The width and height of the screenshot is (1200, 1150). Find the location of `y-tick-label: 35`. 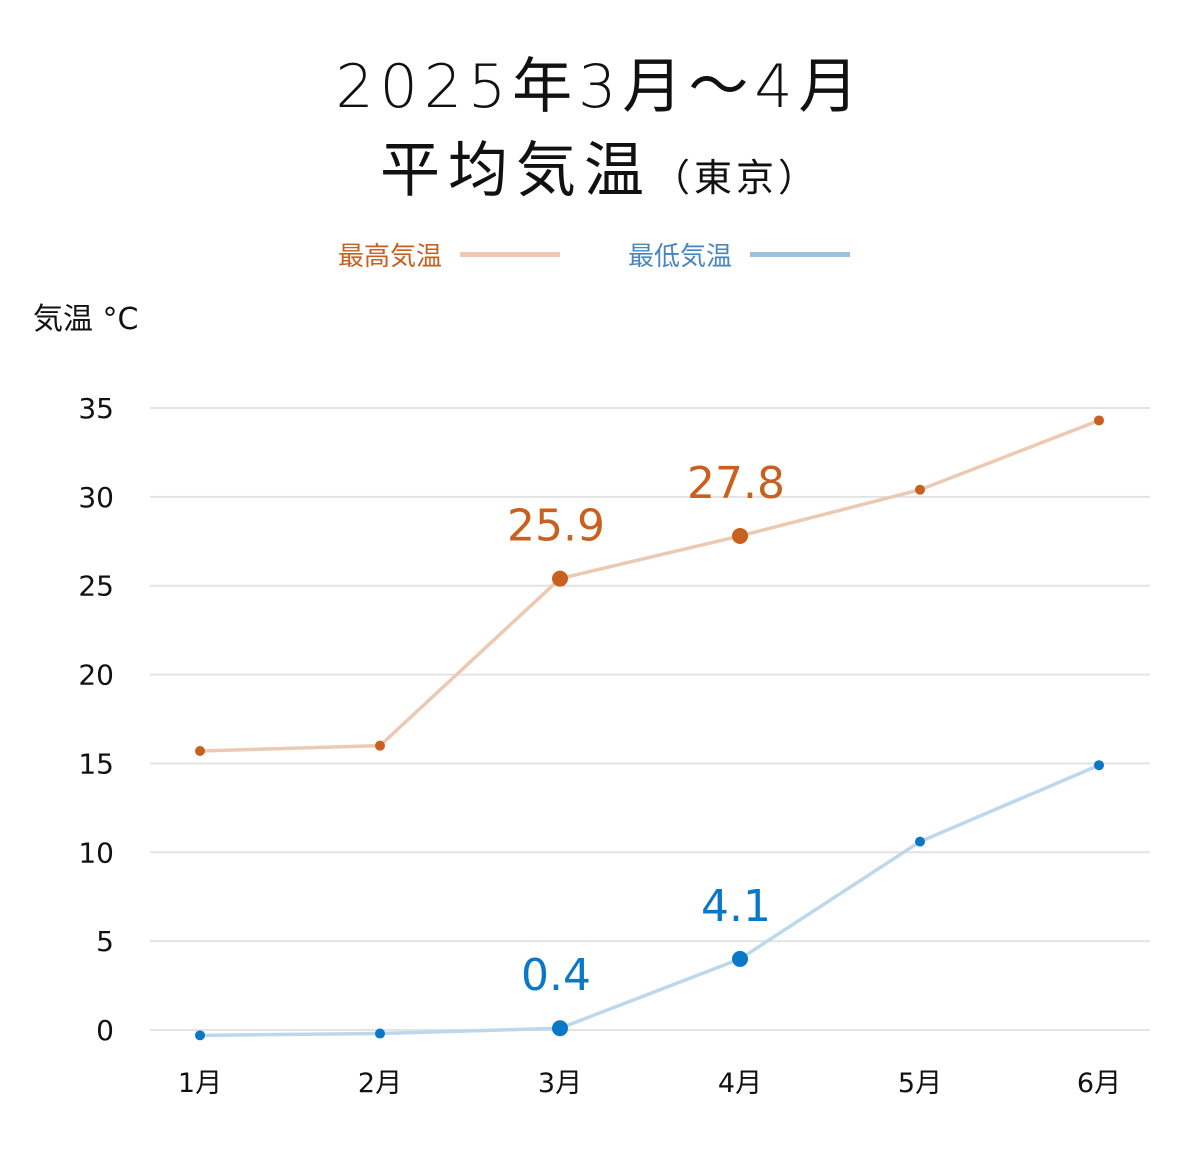

y-tick-label: 35 is located at coordinates (96, 408).